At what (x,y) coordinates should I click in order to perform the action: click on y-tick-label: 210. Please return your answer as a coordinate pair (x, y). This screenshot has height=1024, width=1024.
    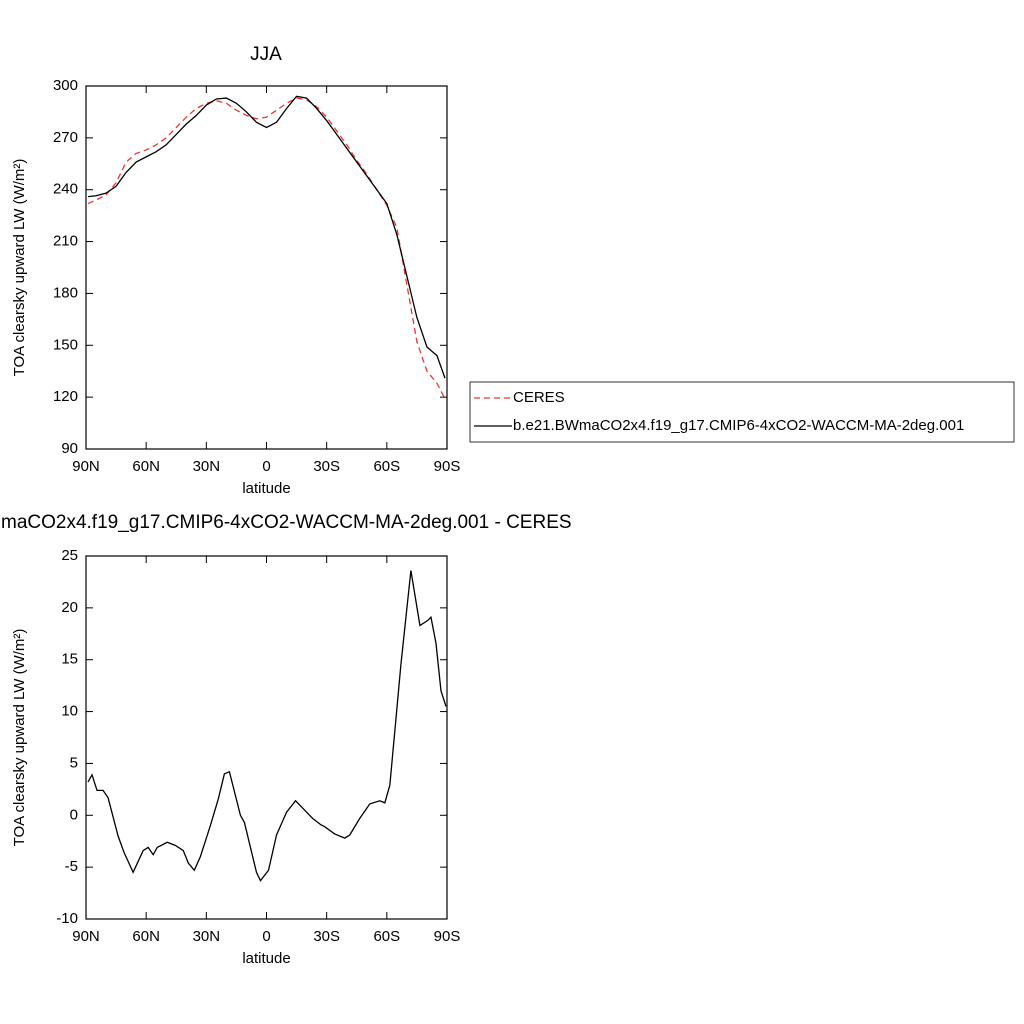
    Looking at the image, I should click on (65, 241).